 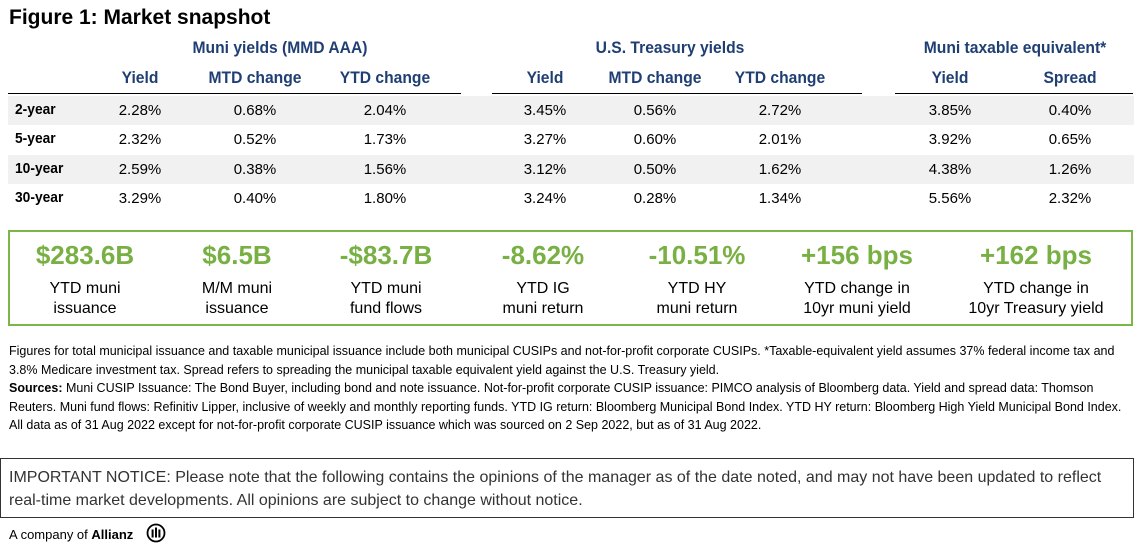 I want to click on figure-title: Figure 1: Market snapshot, so click(x=140, y=17).